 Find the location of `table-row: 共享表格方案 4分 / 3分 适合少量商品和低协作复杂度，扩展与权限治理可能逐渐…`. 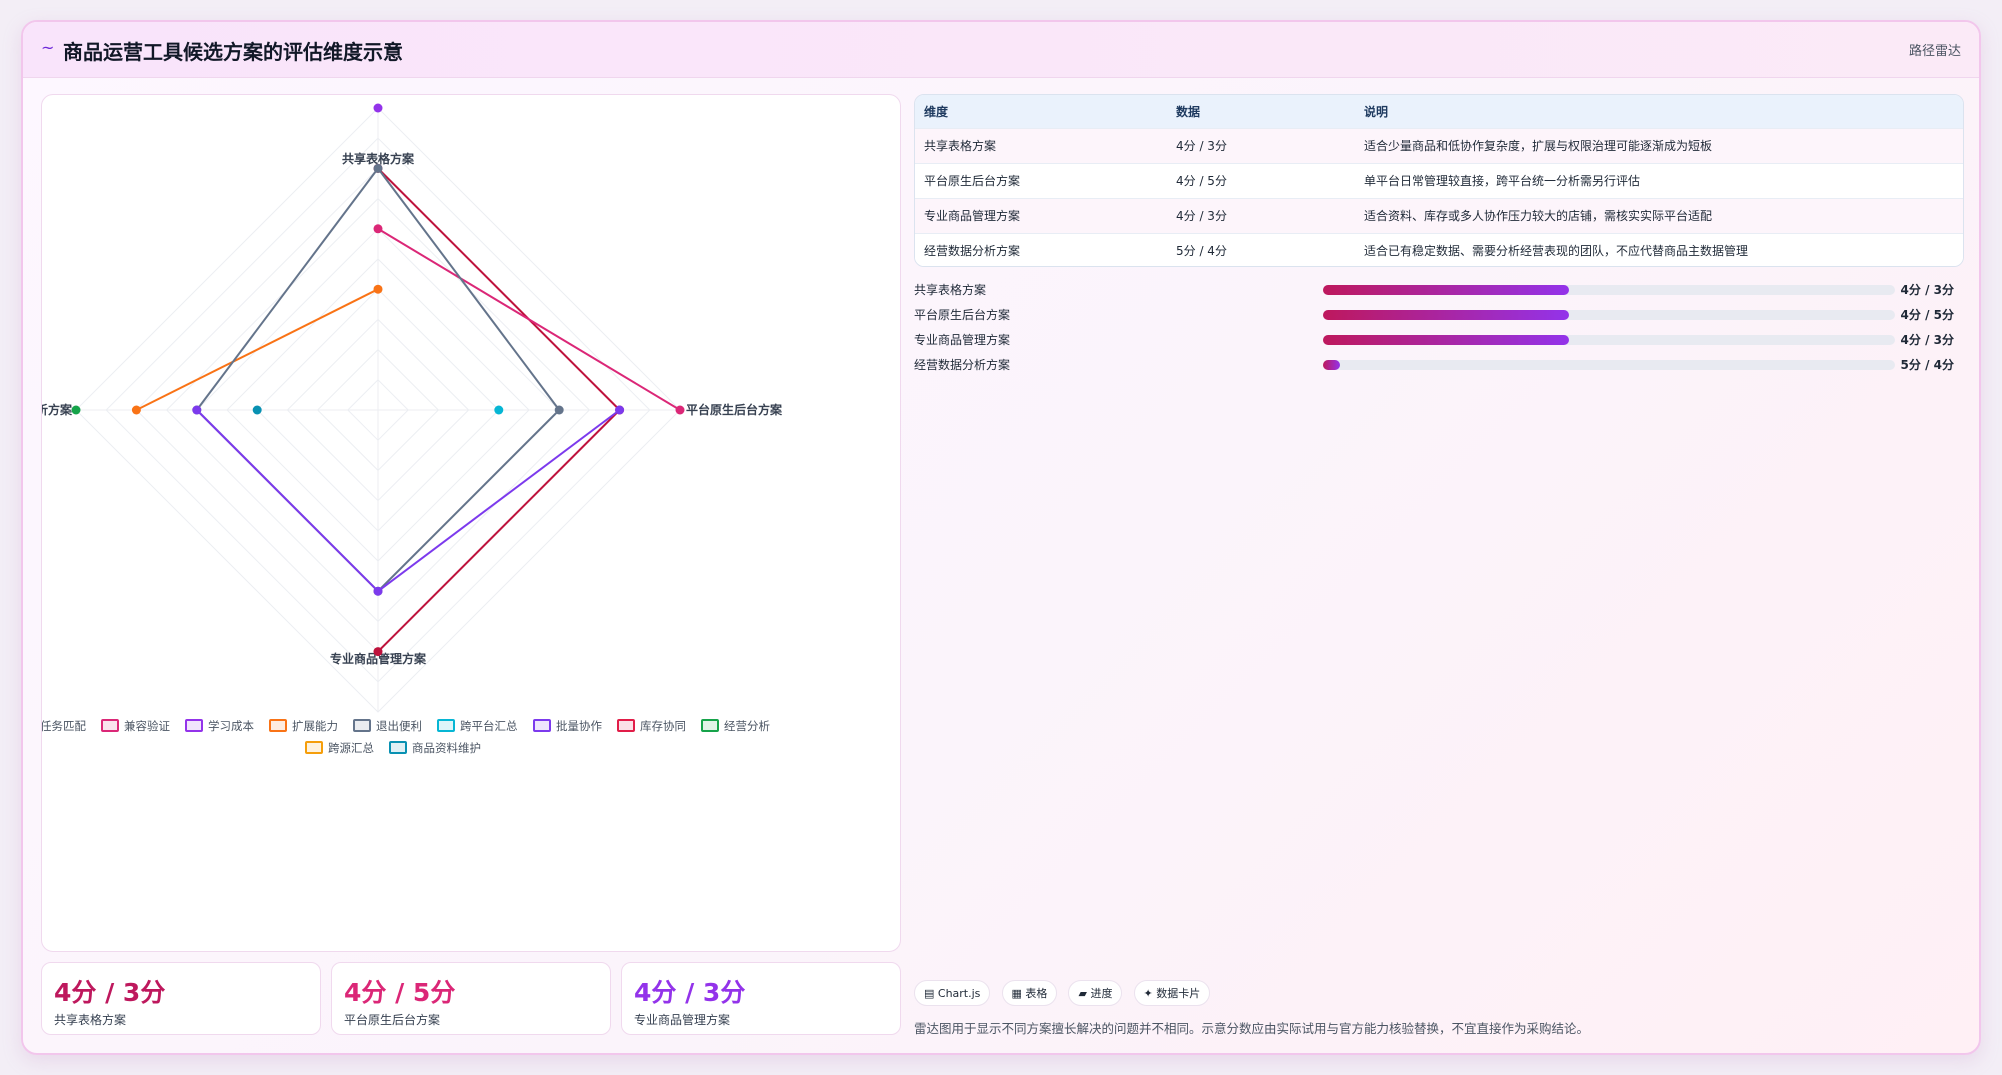

table-row: 共享表格方案 4分 / 3分 适合少量商品和低协作复杂度，扩展与权限治理可能逐渐… is located at coordinates (1439, 145).